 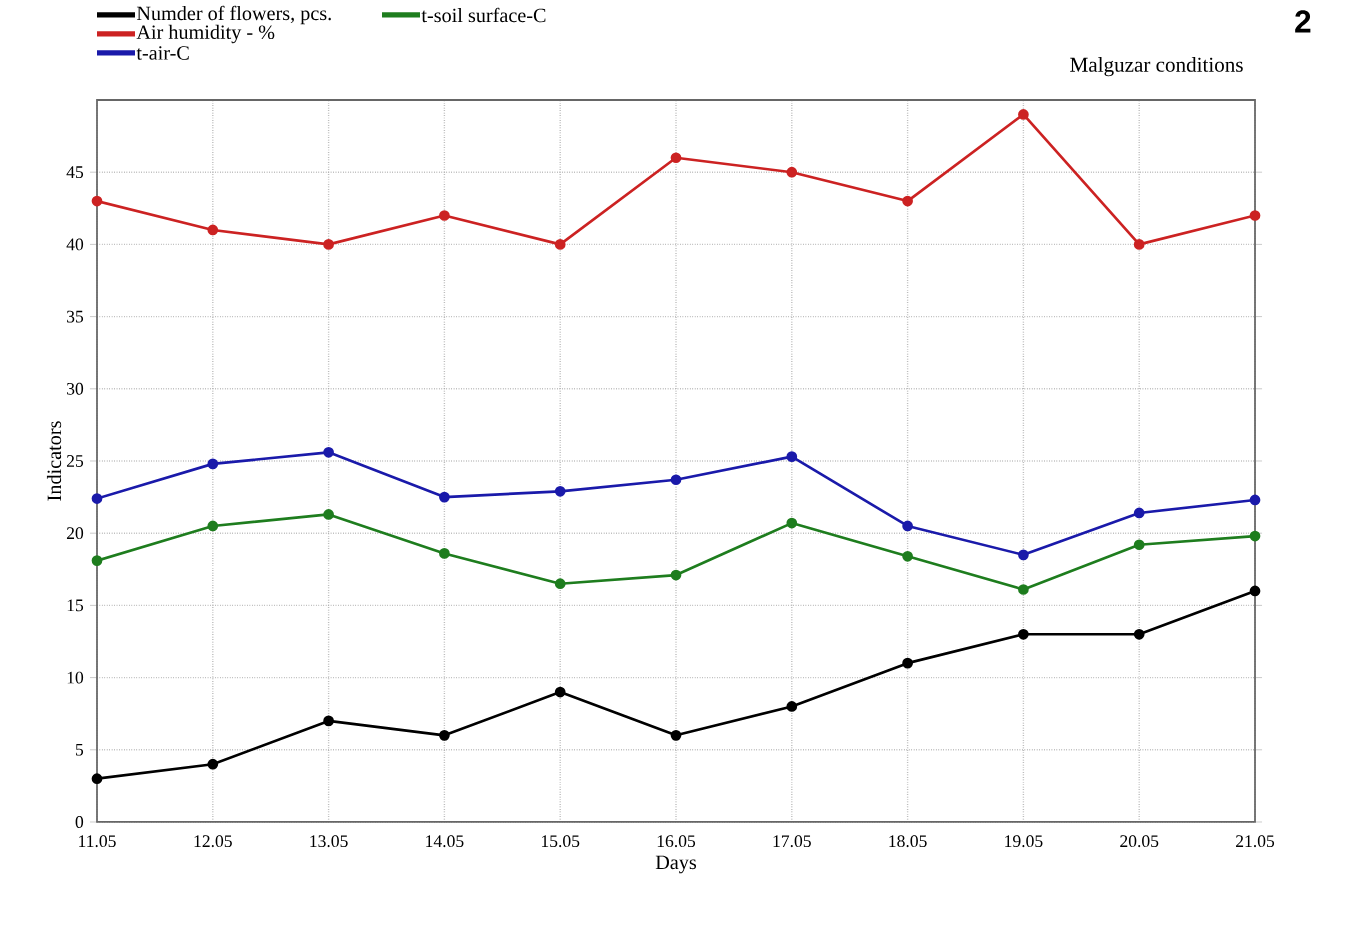 What do you see at coordinates (75, 244) in the screenshot?
I see `y-tick-label: 40` at bounding box center [75, 244].